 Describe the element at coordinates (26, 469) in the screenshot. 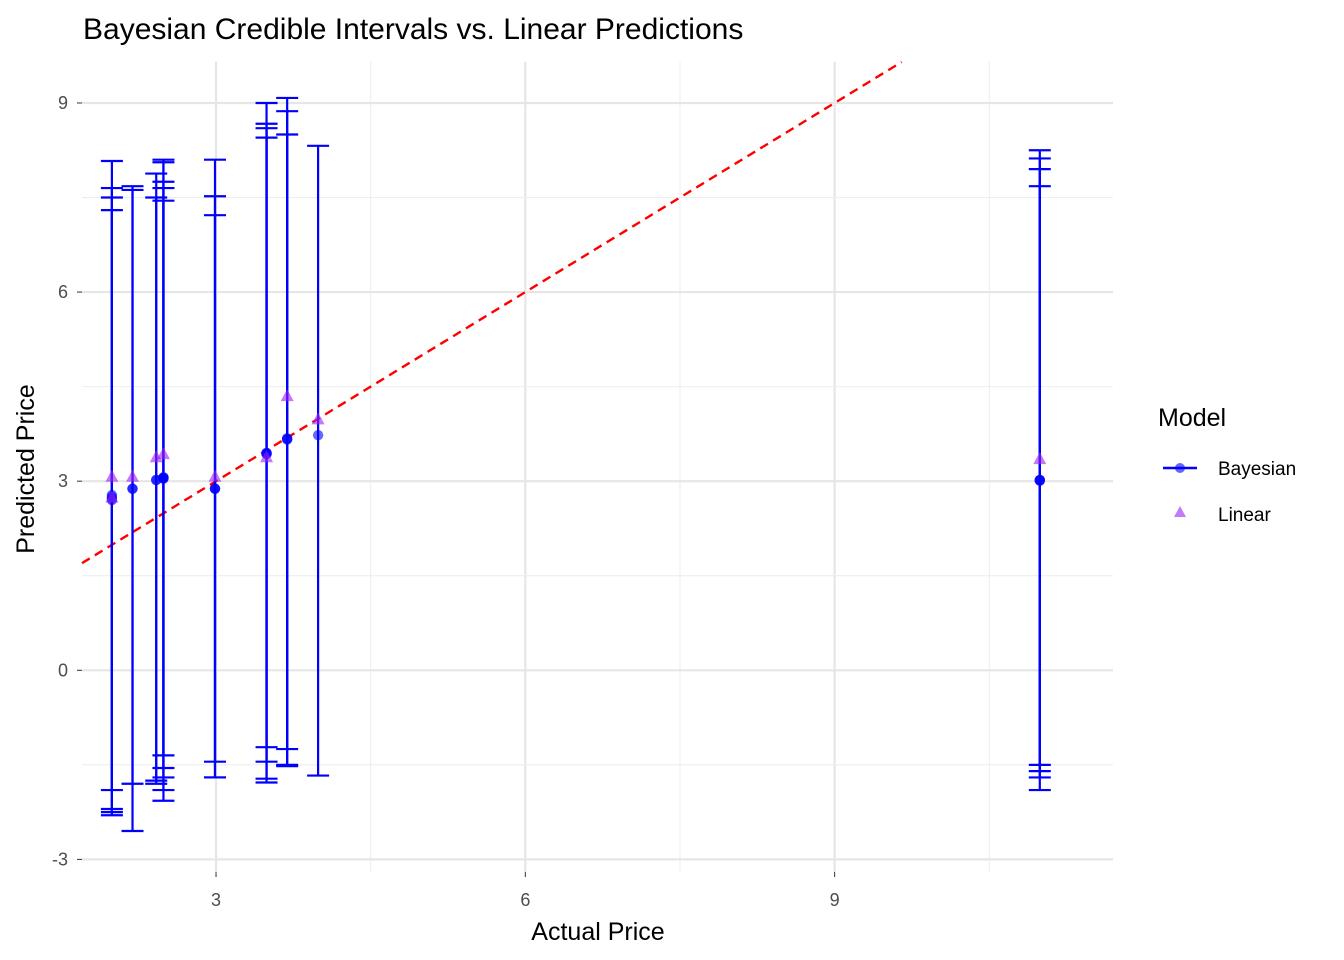

I see `y-axis-title: Predicted Price` at that location.